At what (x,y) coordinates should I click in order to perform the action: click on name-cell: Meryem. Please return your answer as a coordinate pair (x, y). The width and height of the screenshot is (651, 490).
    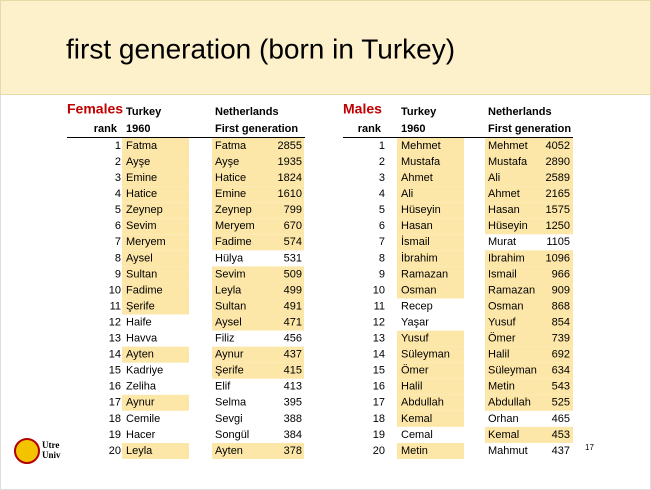
    Looking at the image, I should click on (235, 226).